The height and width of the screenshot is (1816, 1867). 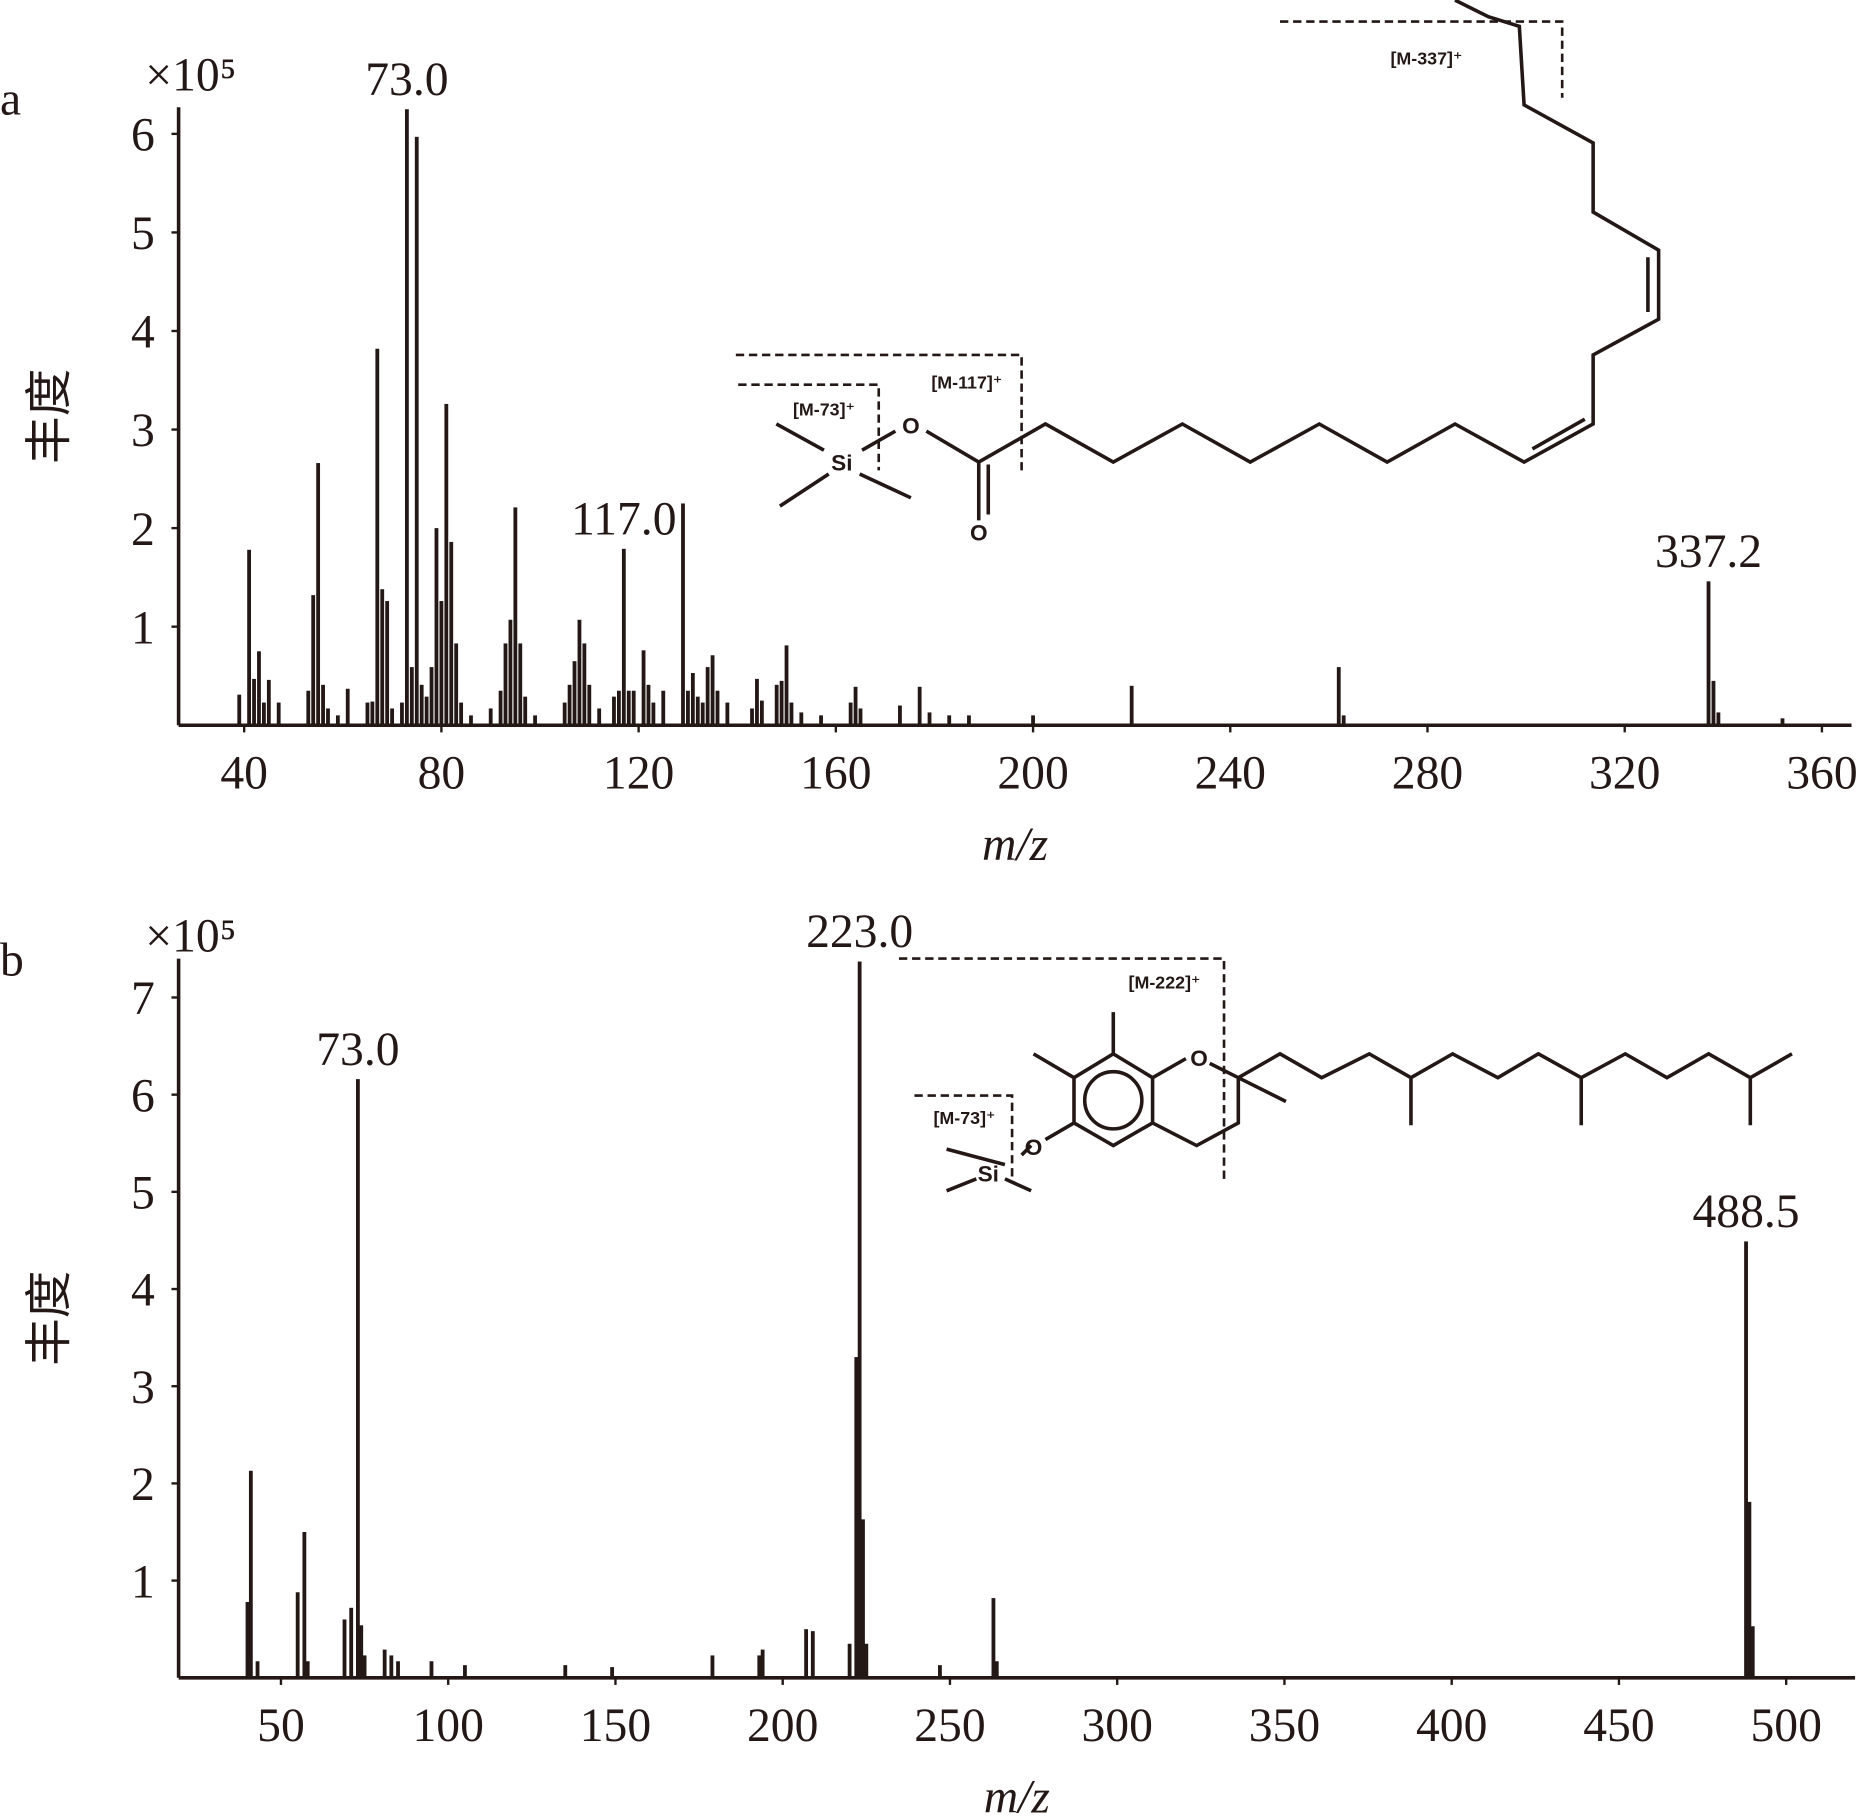 I want to click on x-tick-label: 160, so click(x=835, y=773).